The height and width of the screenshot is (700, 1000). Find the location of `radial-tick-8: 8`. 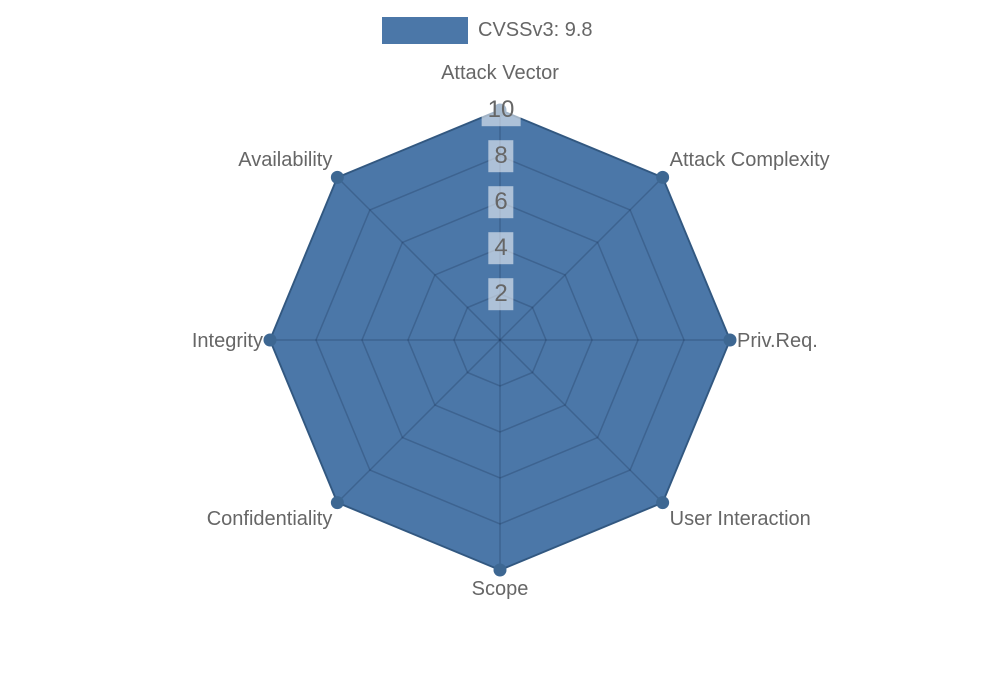

radial-tick-8: 8 is located at coordinates (501, 156).